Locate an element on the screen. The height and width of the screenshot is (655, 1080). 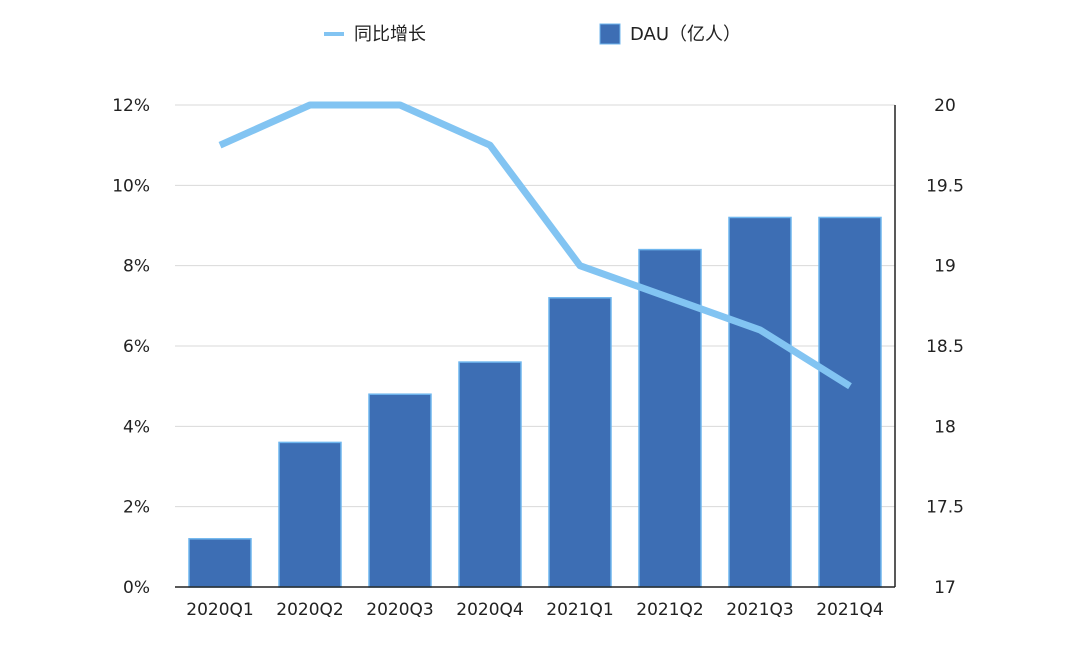
bar-2021Q1 is located at coordinates (580, 442).